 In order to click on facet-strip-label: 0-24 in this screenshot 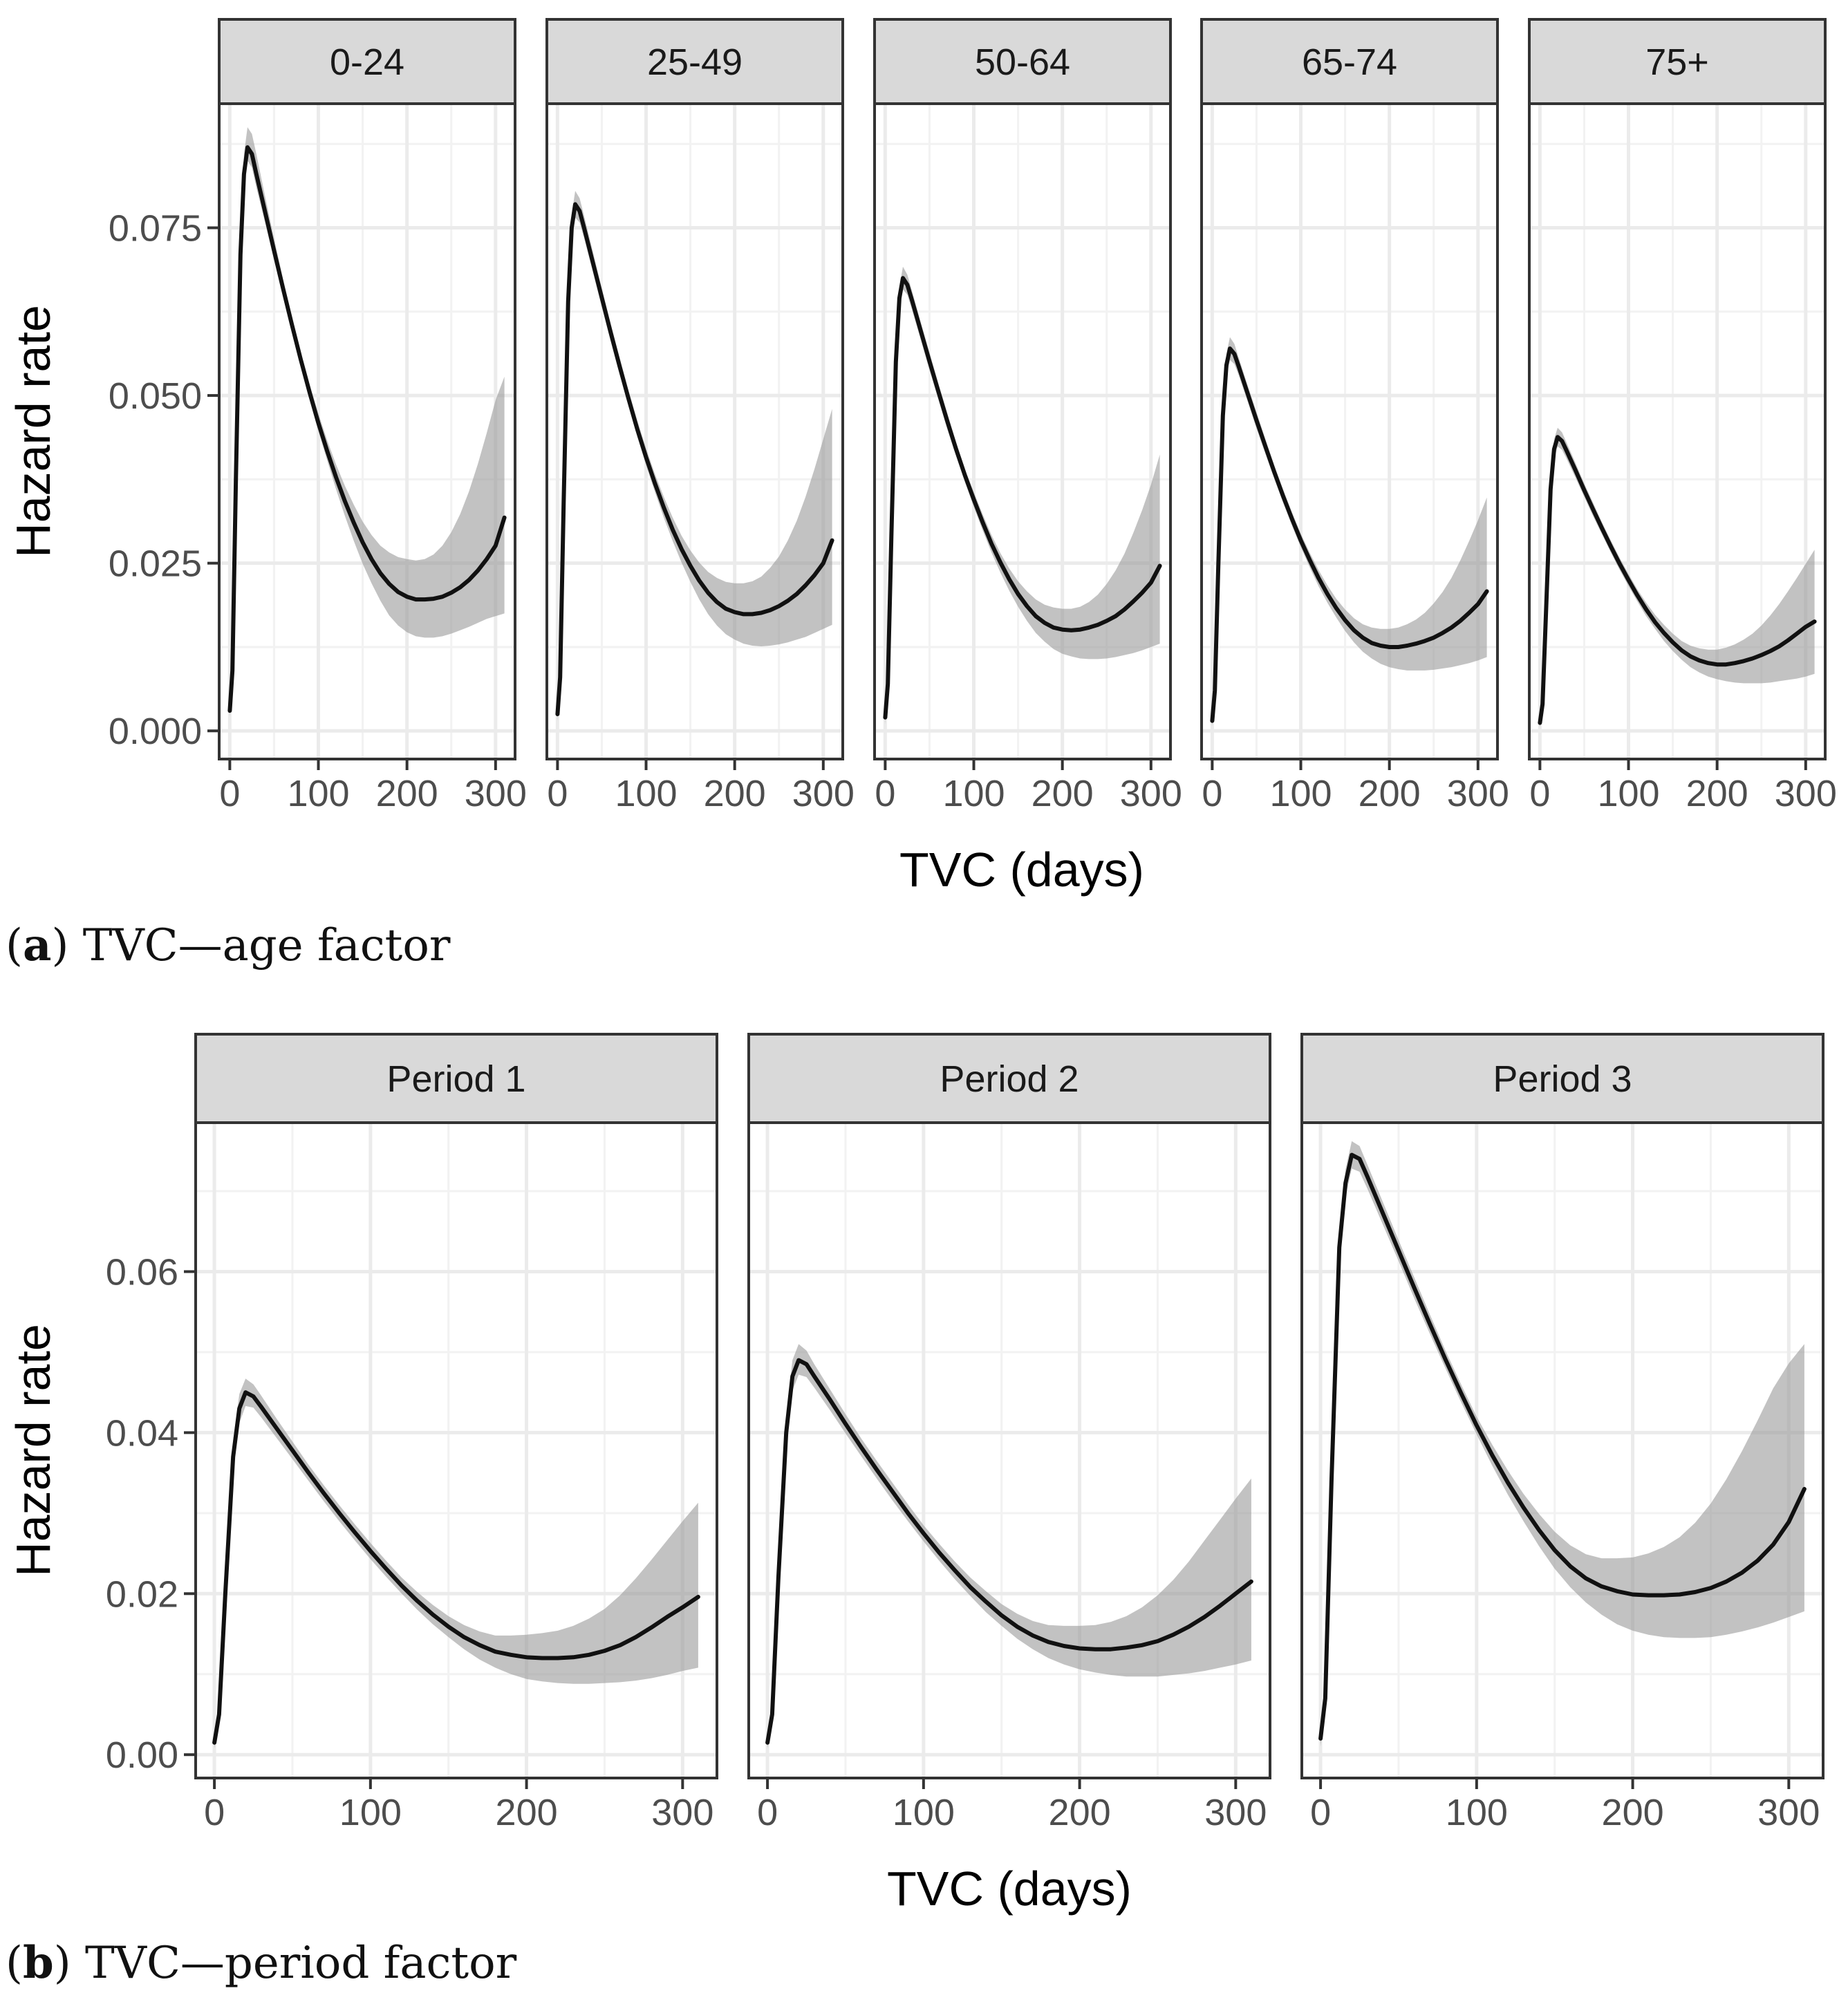, I will do `click(367, 62)`.